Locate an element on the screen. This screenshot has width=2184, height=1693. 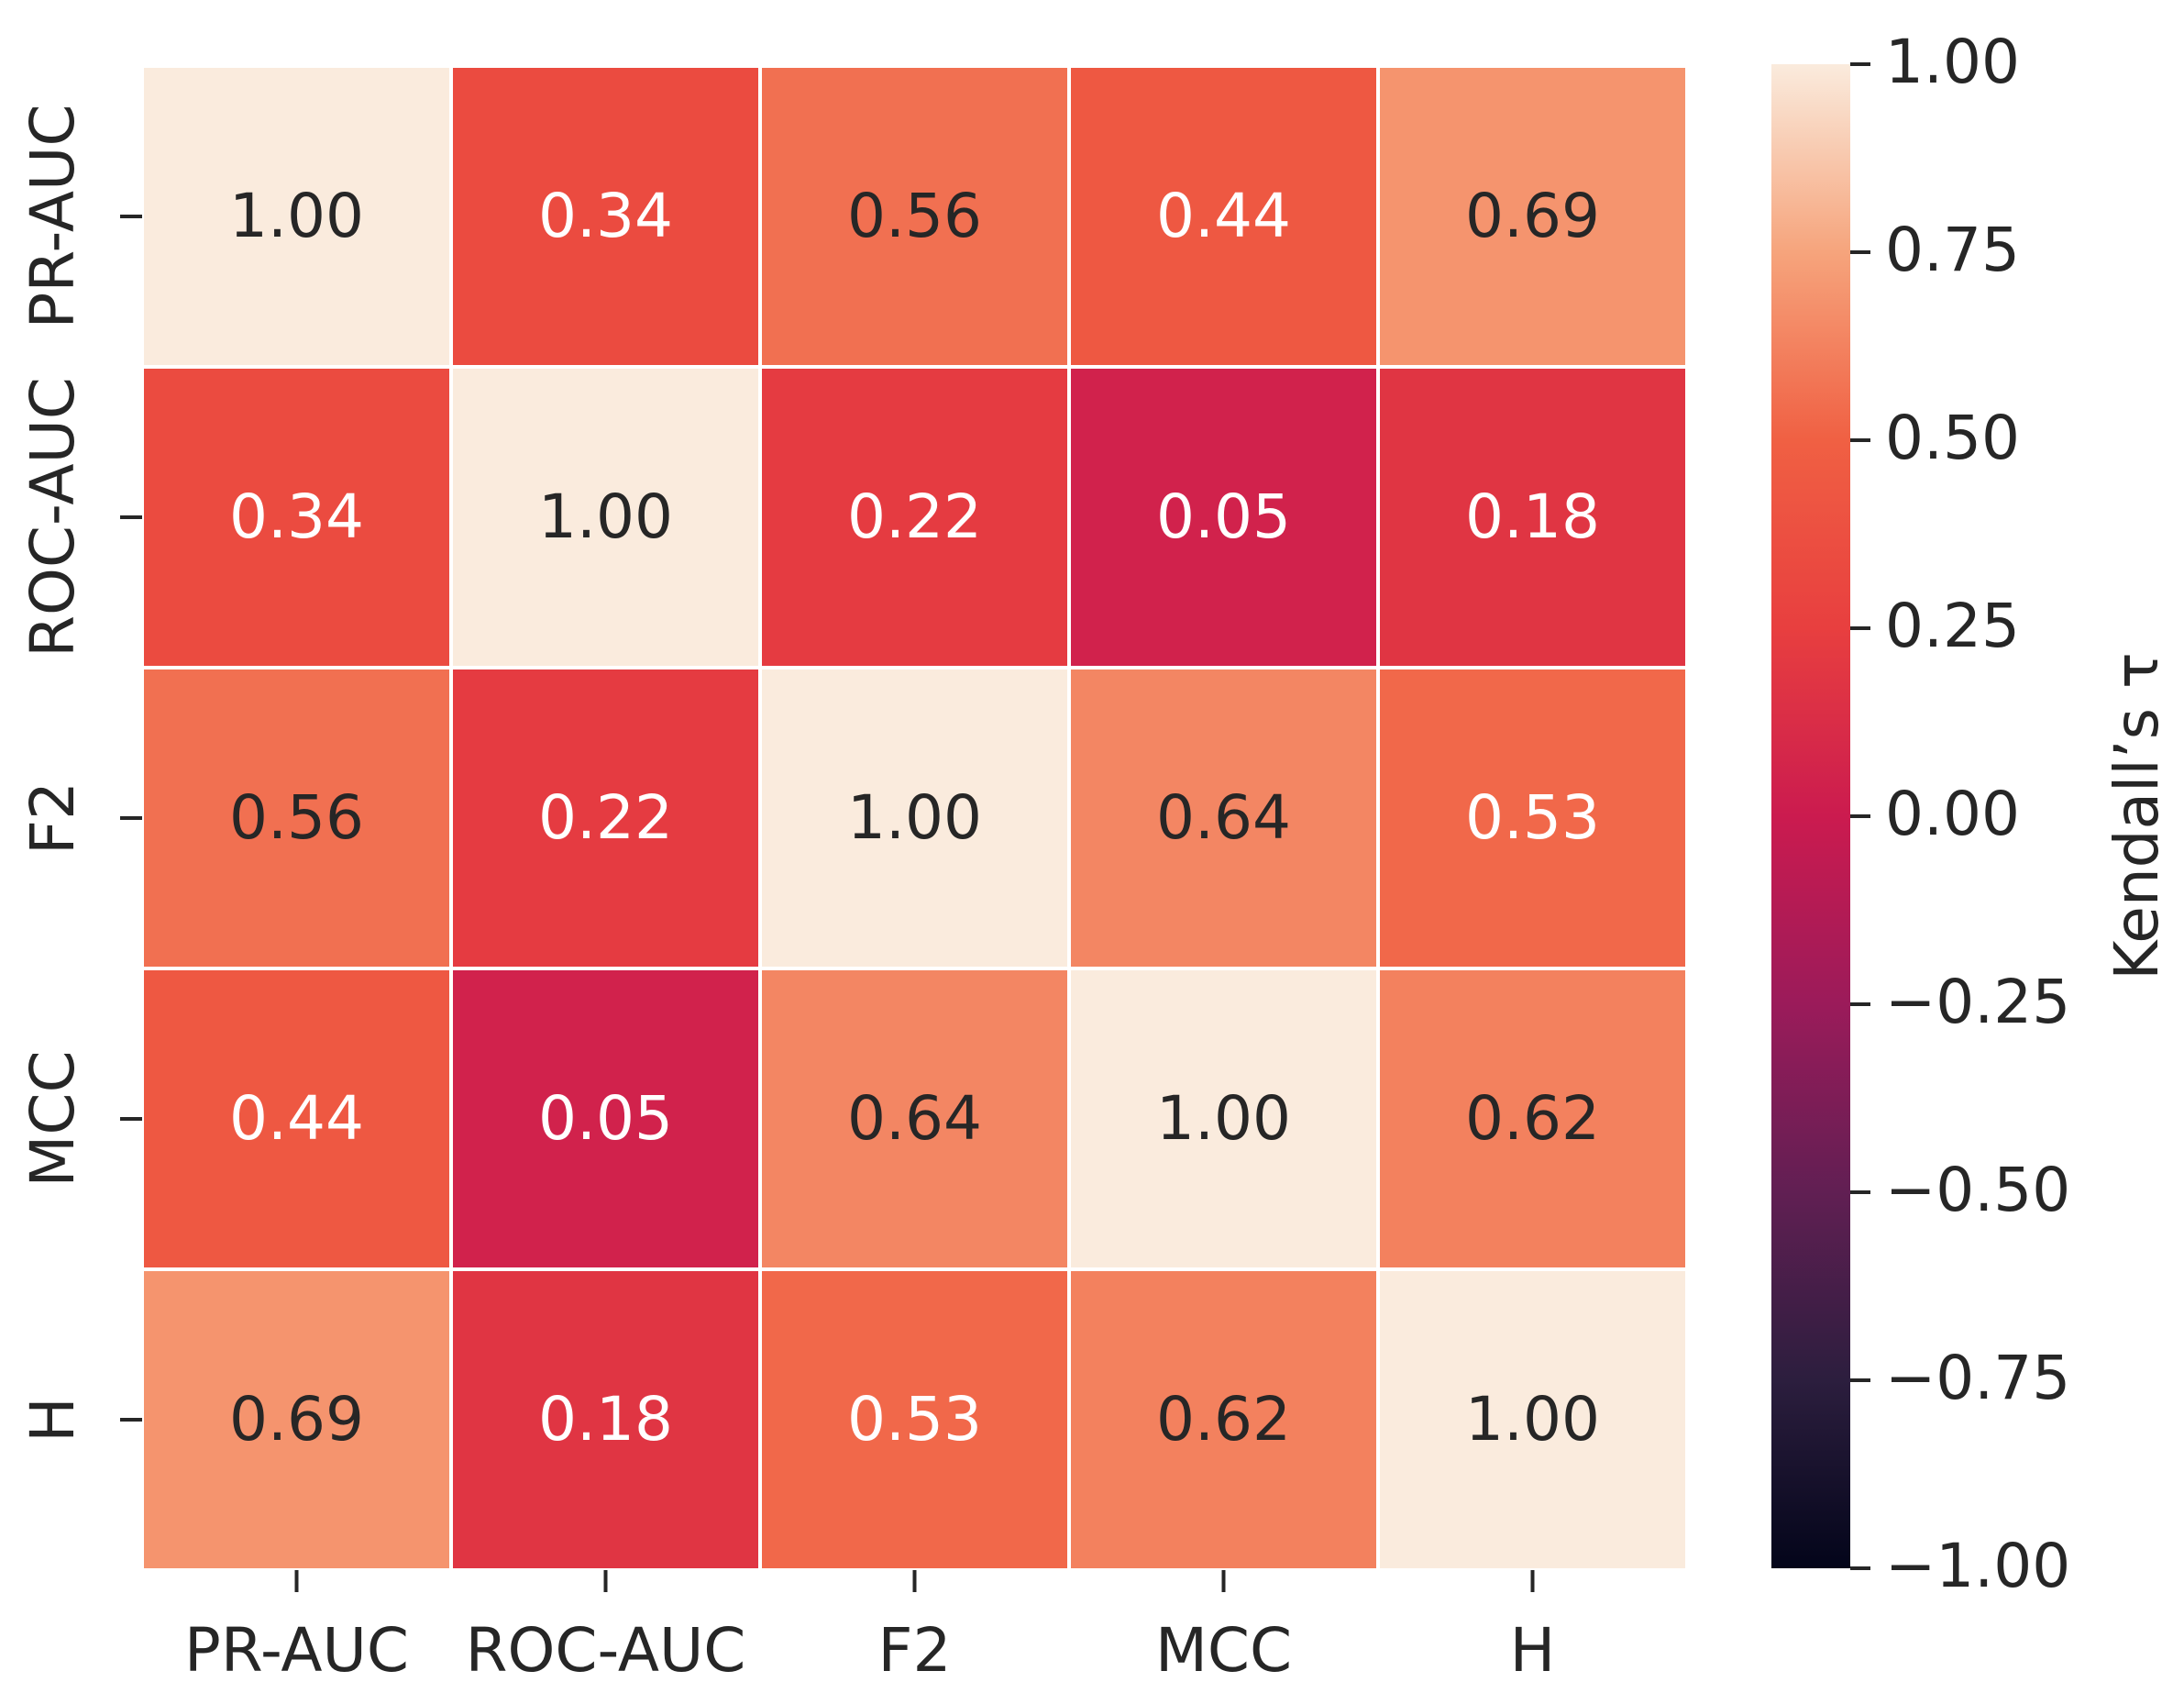
x-tick-label-2: F2 is located at coordinates (915, 1650).